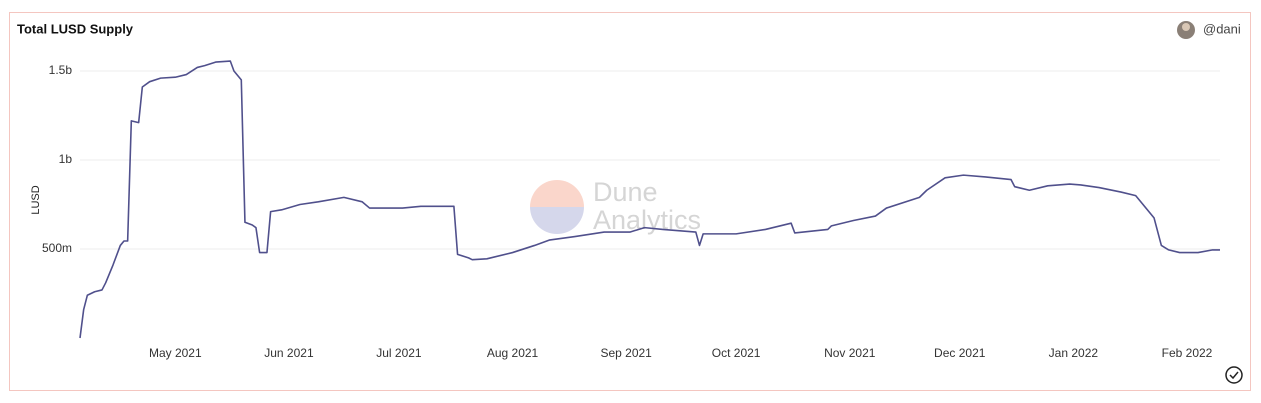 This screenshot has width=1261, height=403. What do you see at coordinates (626, 353) in the screenshot?
I see `x-tick-label: Sep 2021` at bounding box center [626, 353].